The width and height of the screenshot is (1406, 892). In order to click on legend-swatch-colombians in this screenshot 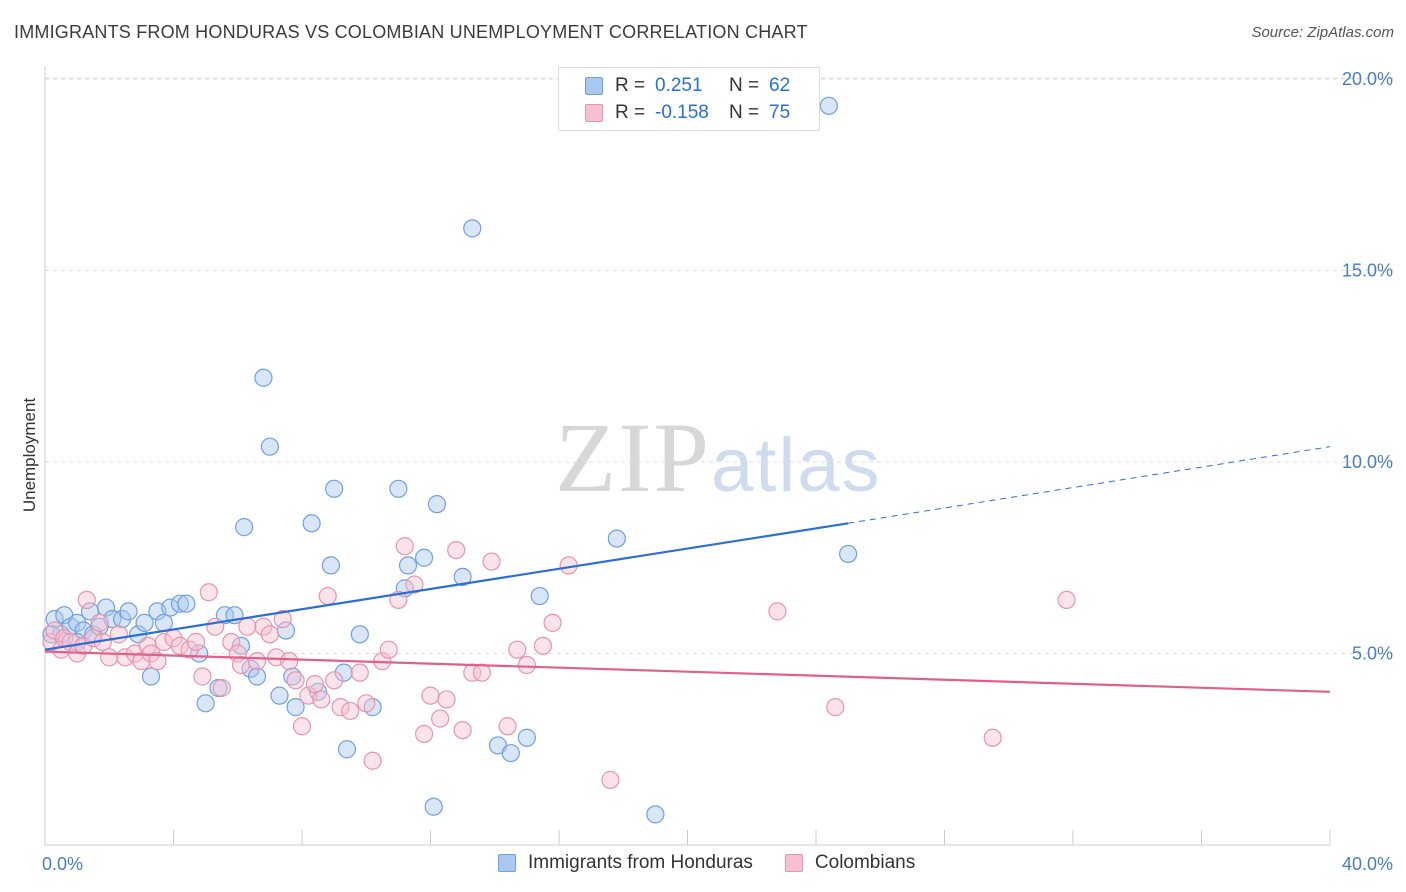, I will do `click(594, 113)`.